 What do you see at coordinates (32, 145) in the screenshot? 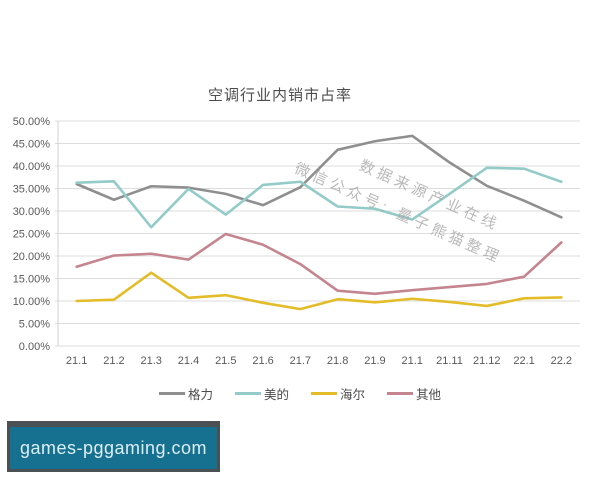
I see `y-tick-label: 45.00%` at bounding box center [32, 145].